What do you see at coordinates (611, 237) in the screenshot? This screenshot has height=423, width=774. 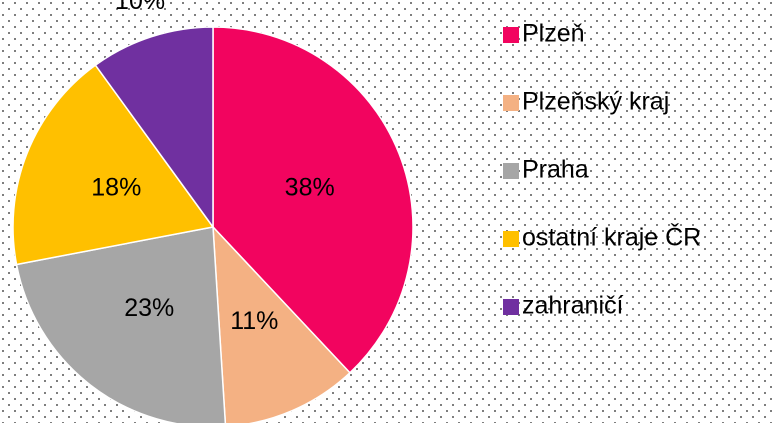 I see `legend-label: ostatní kraje ČR` at bounding box center [611, 237].